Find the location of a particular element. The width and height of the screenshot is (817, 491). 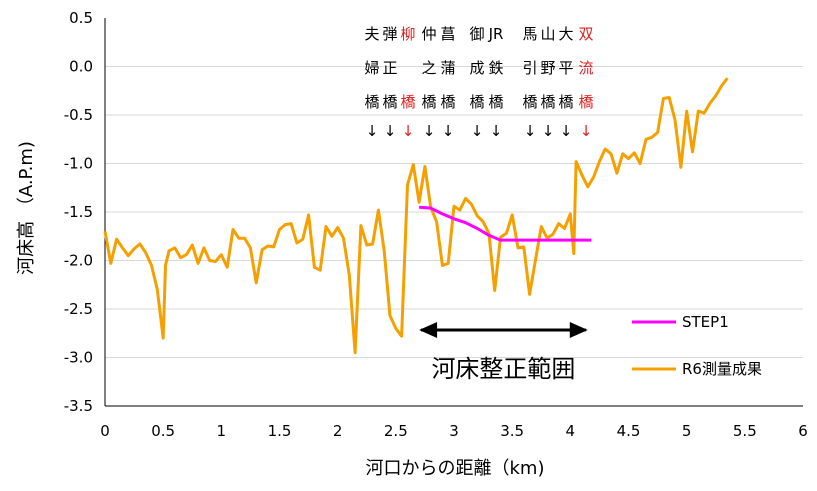

bridge-char: 仲 is located at coordinates (428, 34).